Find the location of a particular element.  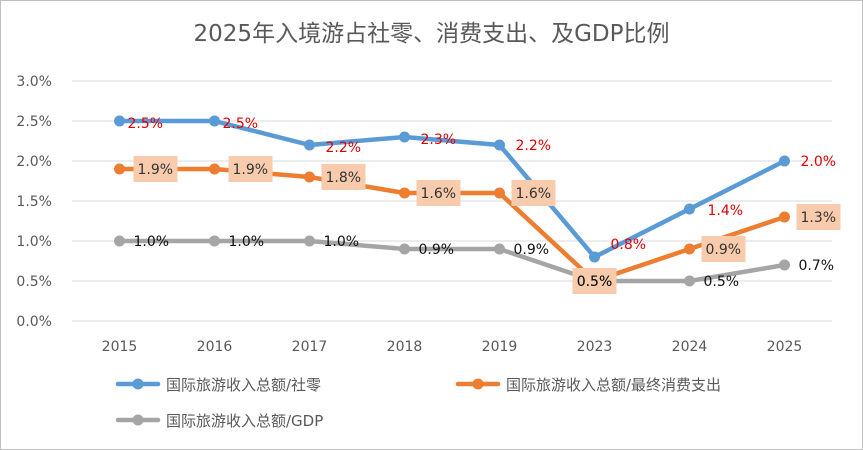

legend-label-2: 国际旅游收入总额/最终消费支出 is located at coordinates (613, 385).